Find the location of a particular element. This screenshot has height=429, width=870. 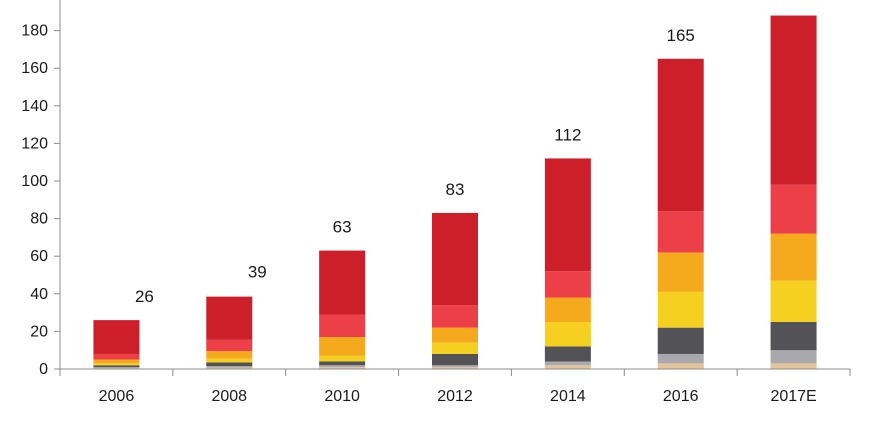

total-label: 63 is located at coordinates (342, 227).